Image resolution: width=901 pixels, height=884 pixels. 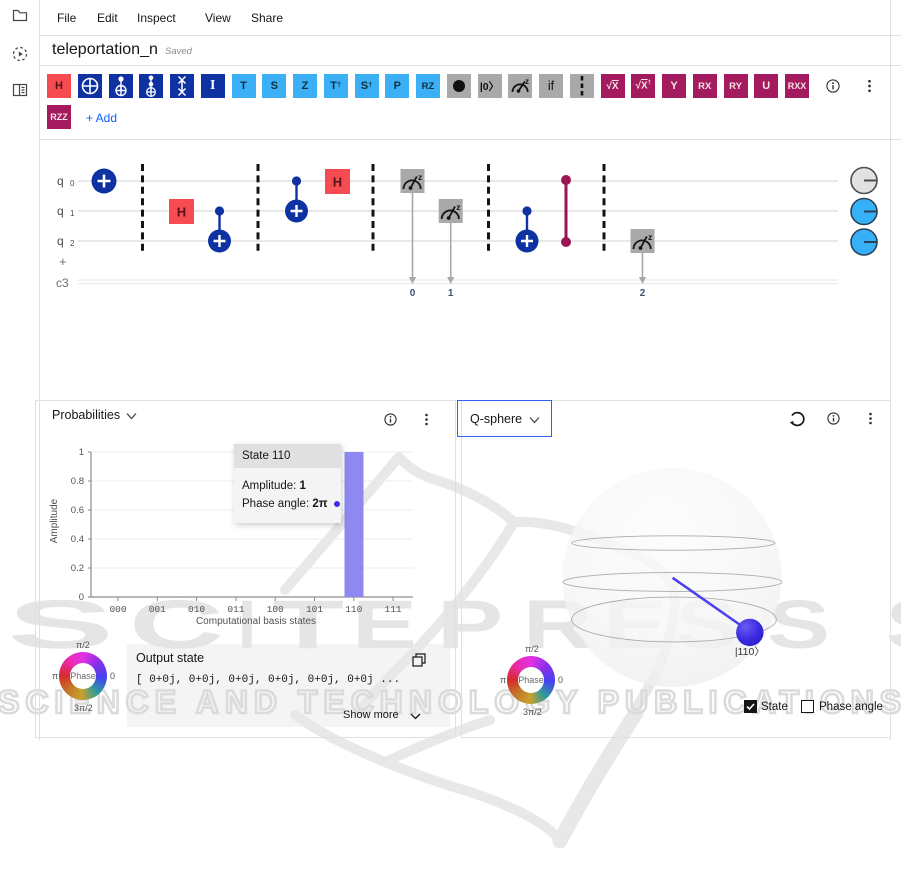 I want to click on svg-text: c3, so click(x=62, y=283).